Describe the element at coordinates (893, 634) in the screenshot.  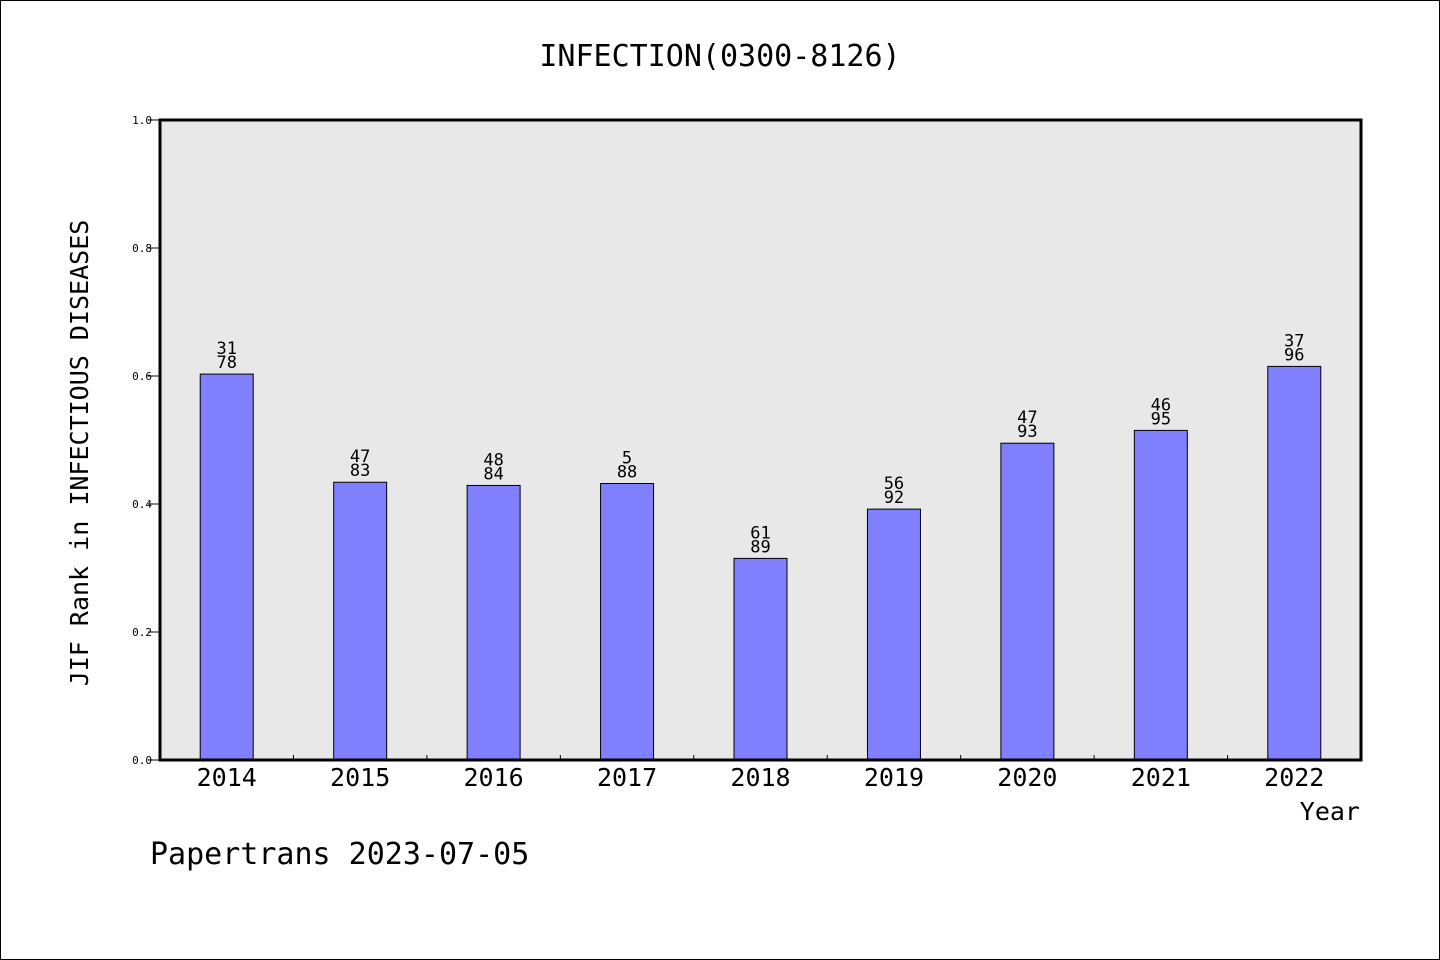
I see `bar-2019` at that location.